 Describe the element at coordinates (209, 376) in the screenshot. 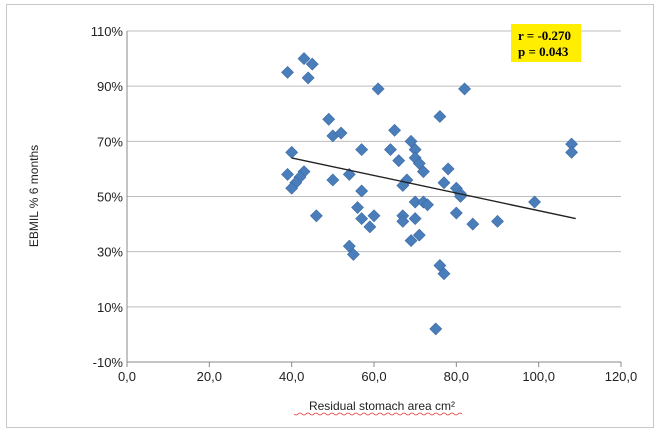

I see `x-tick-label: 20,0` at that location.